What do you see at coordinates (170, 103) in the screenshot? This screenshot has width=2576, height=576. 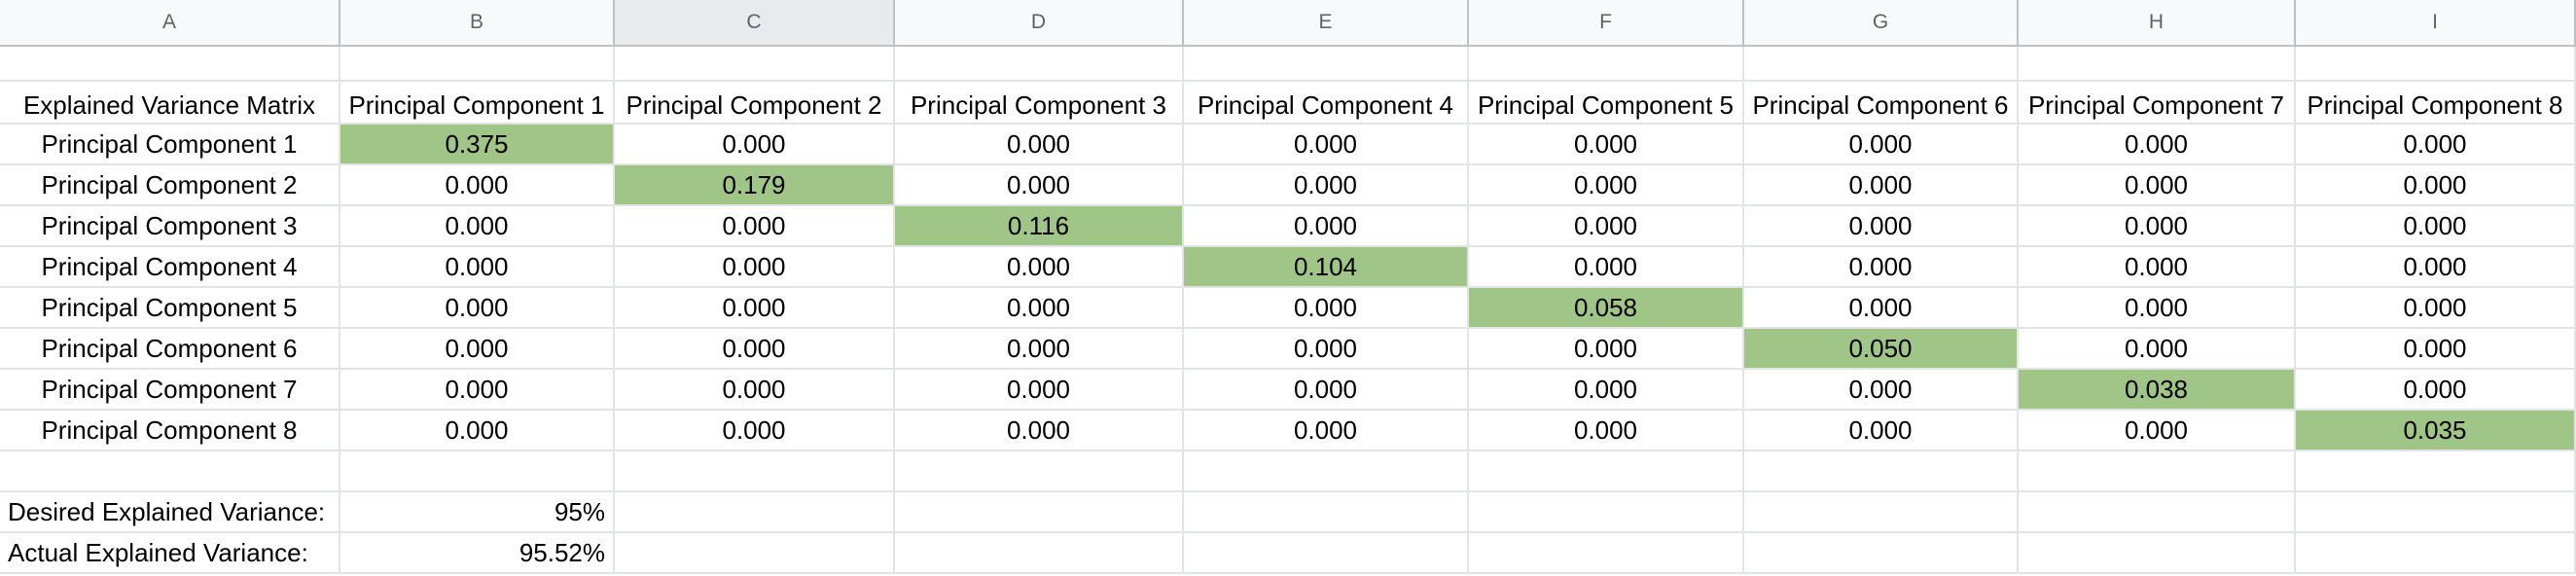 I see `matrix-title: Explained Variance Matrix` at bounding box center [170, 103].